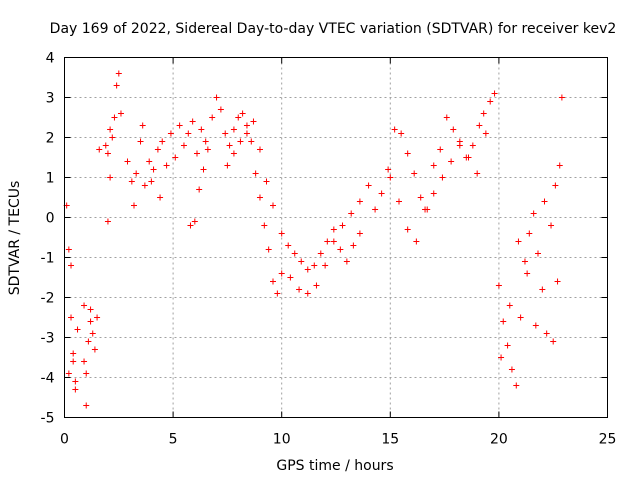 Image resolution: width=640 pixels, height=480 pixels. What do you see at coordinates (48, 339) in the screenshot?
I see `y-tick-label: -3` at bounding box center [48, 339].